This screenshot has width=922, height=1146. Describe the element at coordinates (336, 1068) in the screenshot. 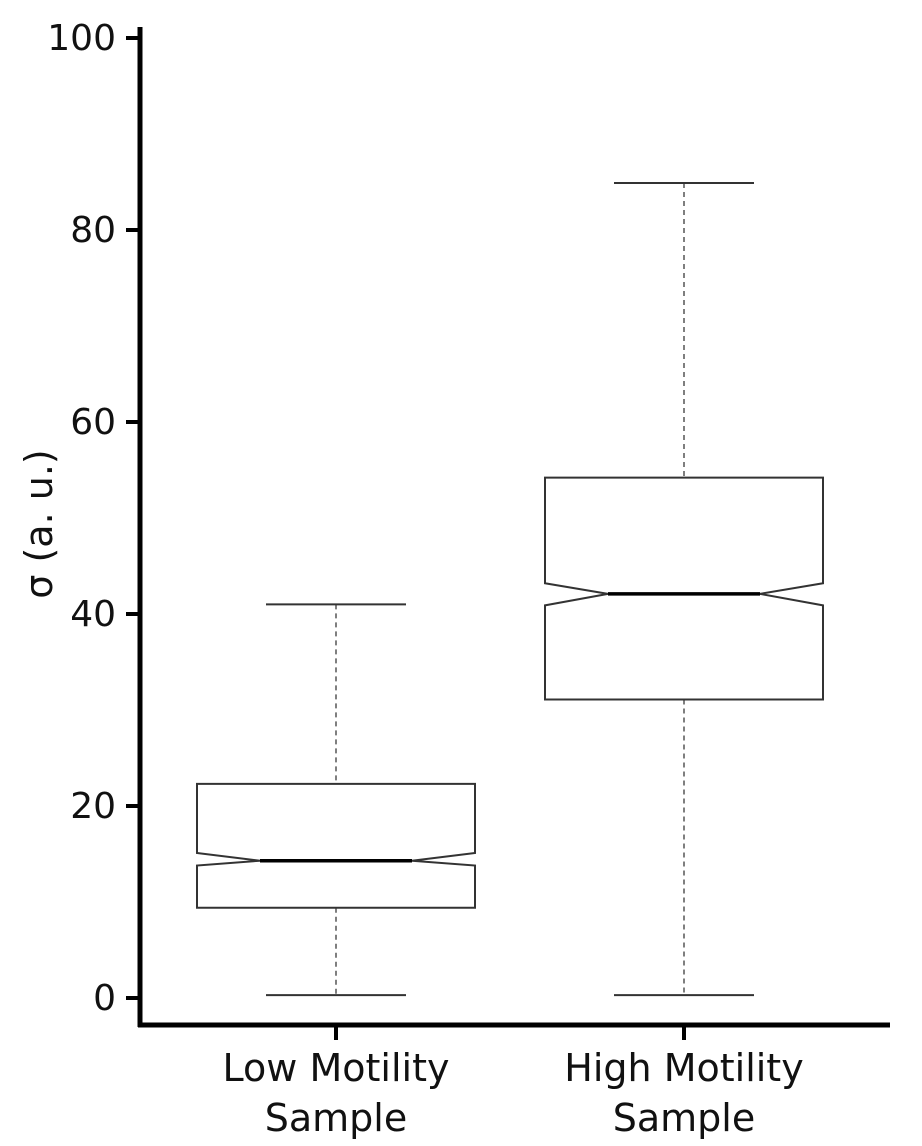

I see `x-category-label: Low Motility` at that location.